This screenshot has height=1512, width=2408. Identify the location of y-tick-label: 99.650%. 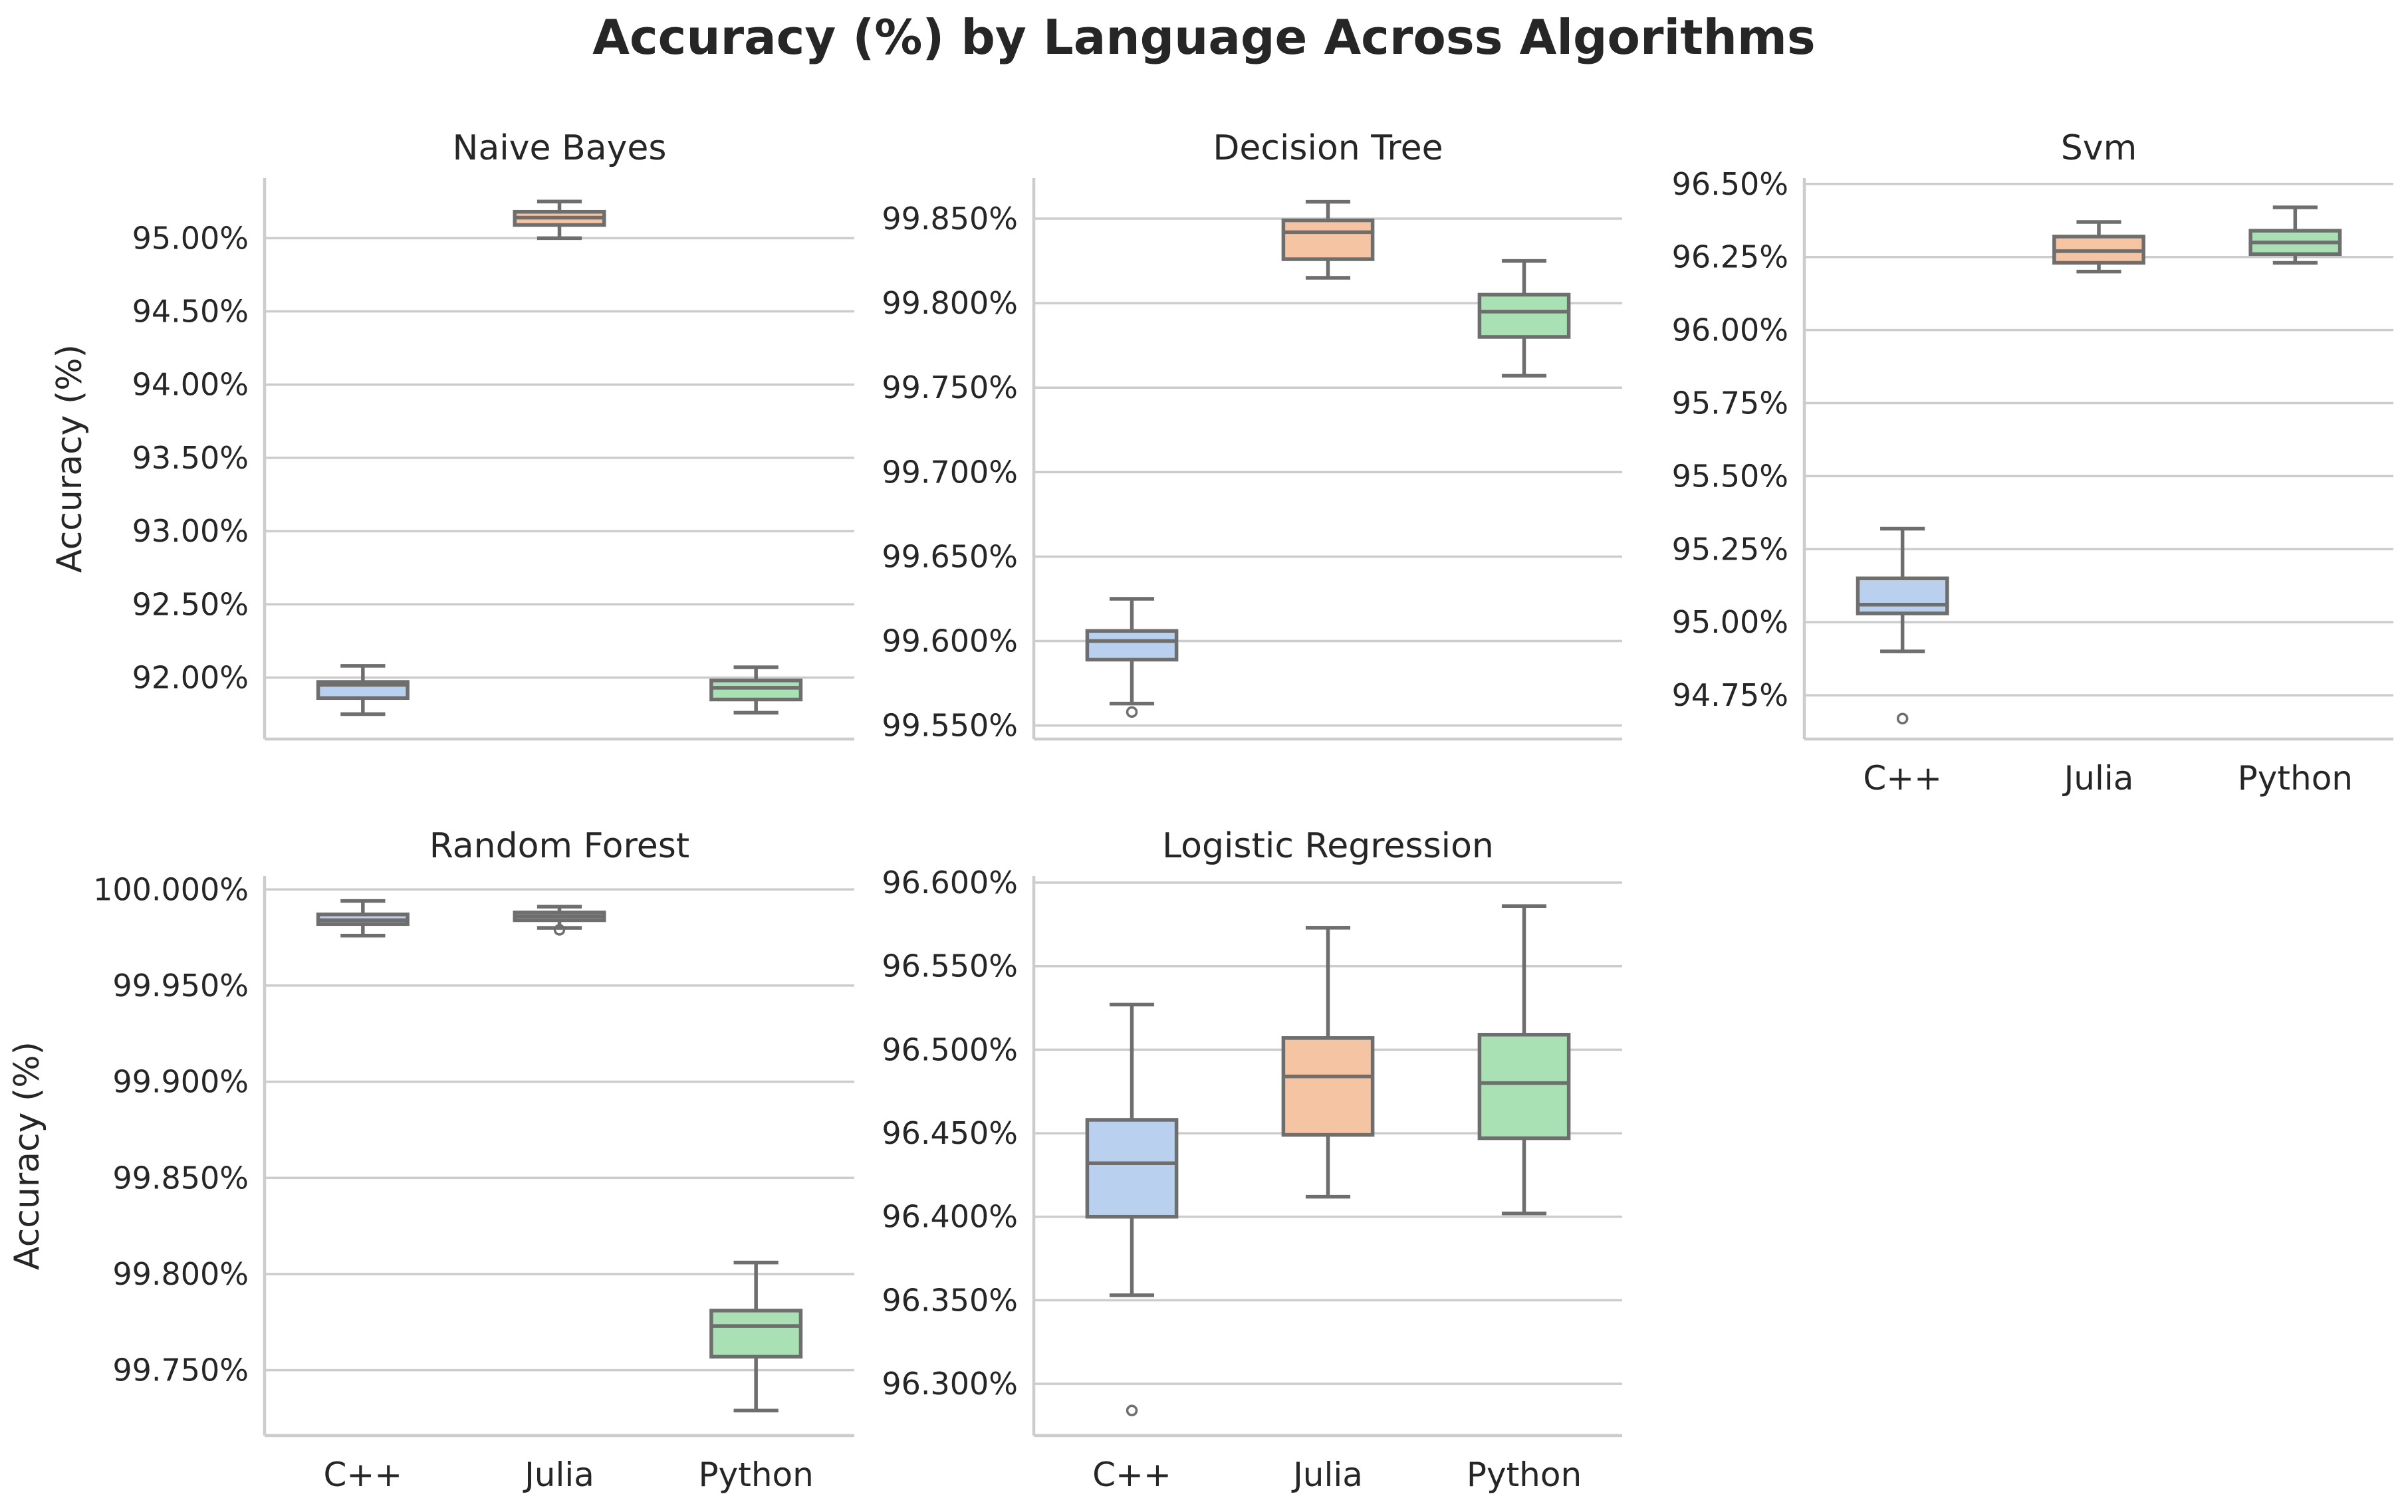
(950, 556).